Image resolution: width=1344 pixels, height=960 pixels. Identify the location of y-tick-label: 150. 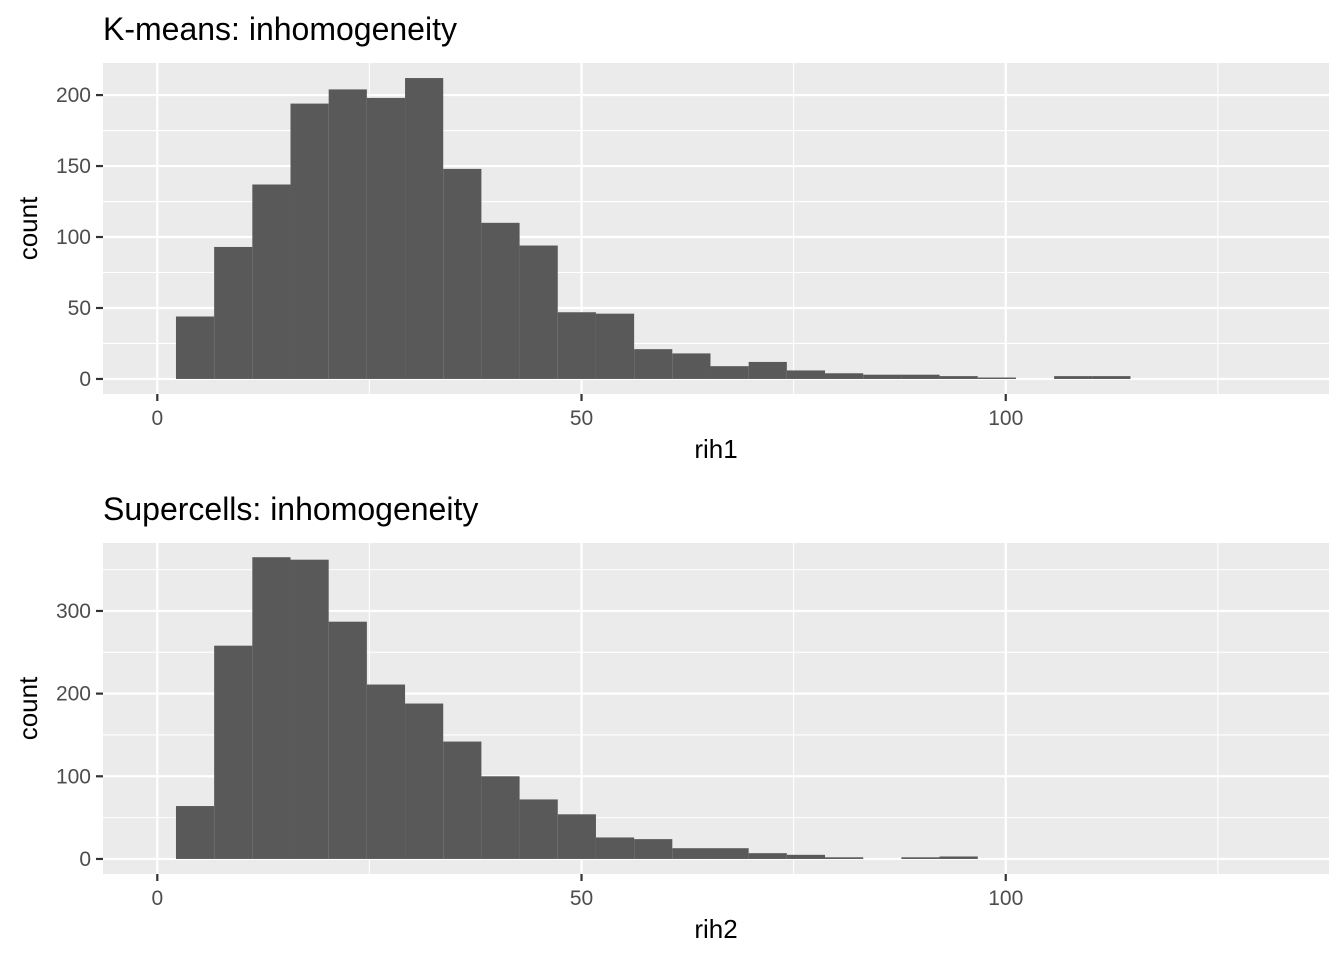
(73, 166).